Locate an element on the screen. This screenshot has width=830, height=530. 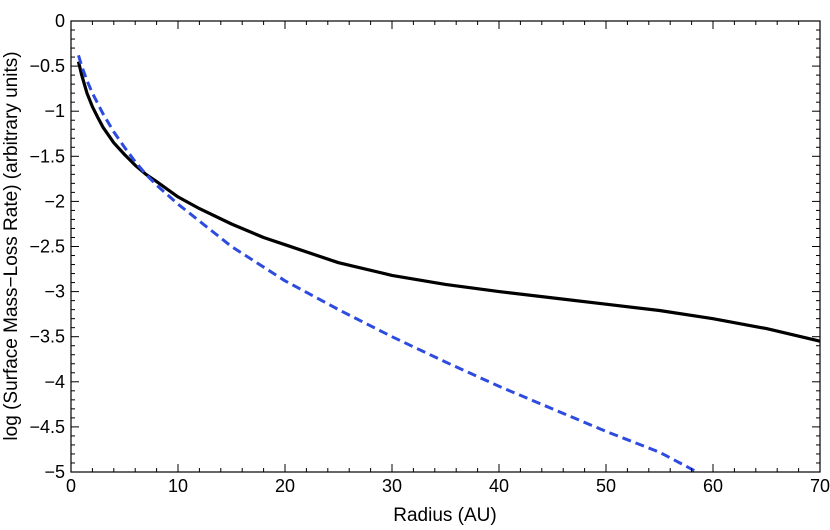
y-tick-label: −2 is located at coordinates (54, 201).